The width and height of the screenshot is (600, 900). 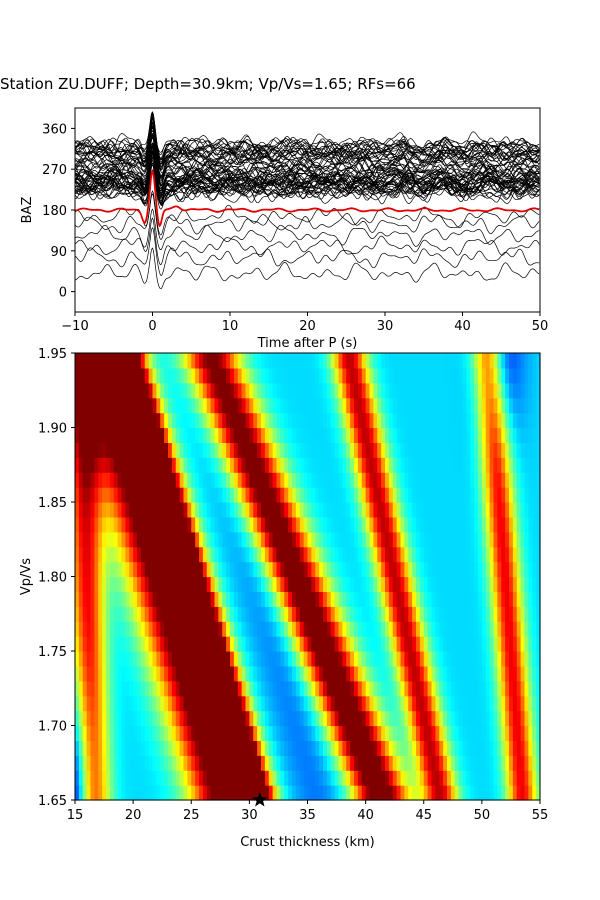 What do you see at coordinates (52, 652) in the screenshot?
I see `y-tick-label: 1.75` at bounding box center [52, 652].